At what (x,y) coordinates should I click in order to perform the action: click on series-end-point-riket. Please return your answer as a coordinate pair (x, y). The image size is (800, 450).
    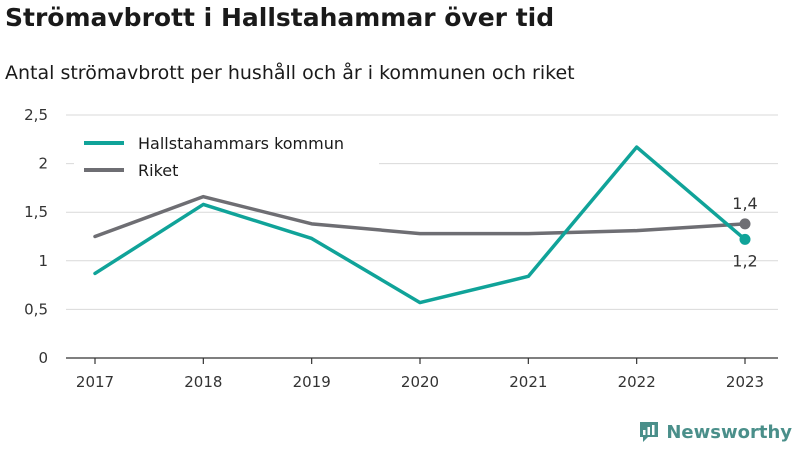
    Looking at the image, I should click on (745, 224).